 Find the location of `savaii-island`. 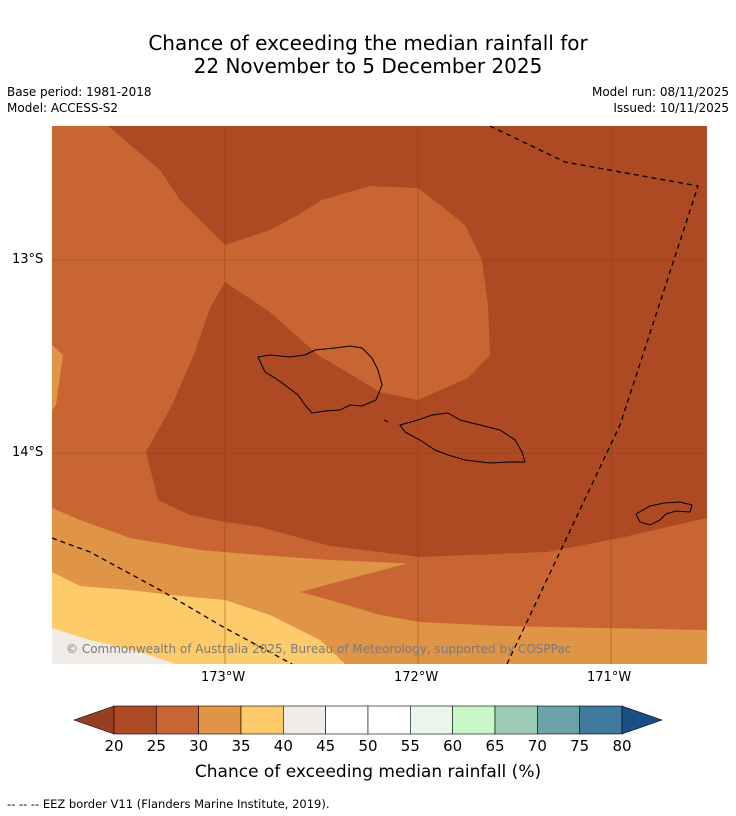

savaii-island is located at coordinates (320, 379).